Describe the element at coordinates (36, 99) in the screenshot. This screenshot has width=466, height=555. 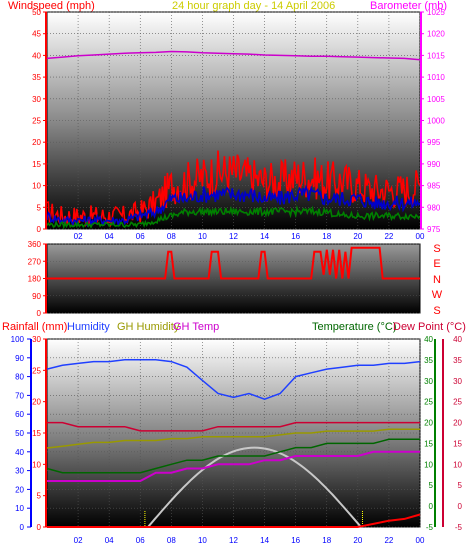
I see `wind-left-tick-label: 30` at that location.